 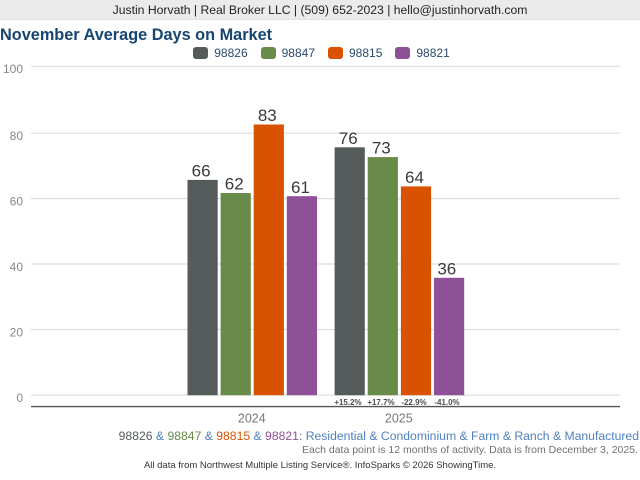 I want to click on svg-text: 2024, so click(x=252, y=418).